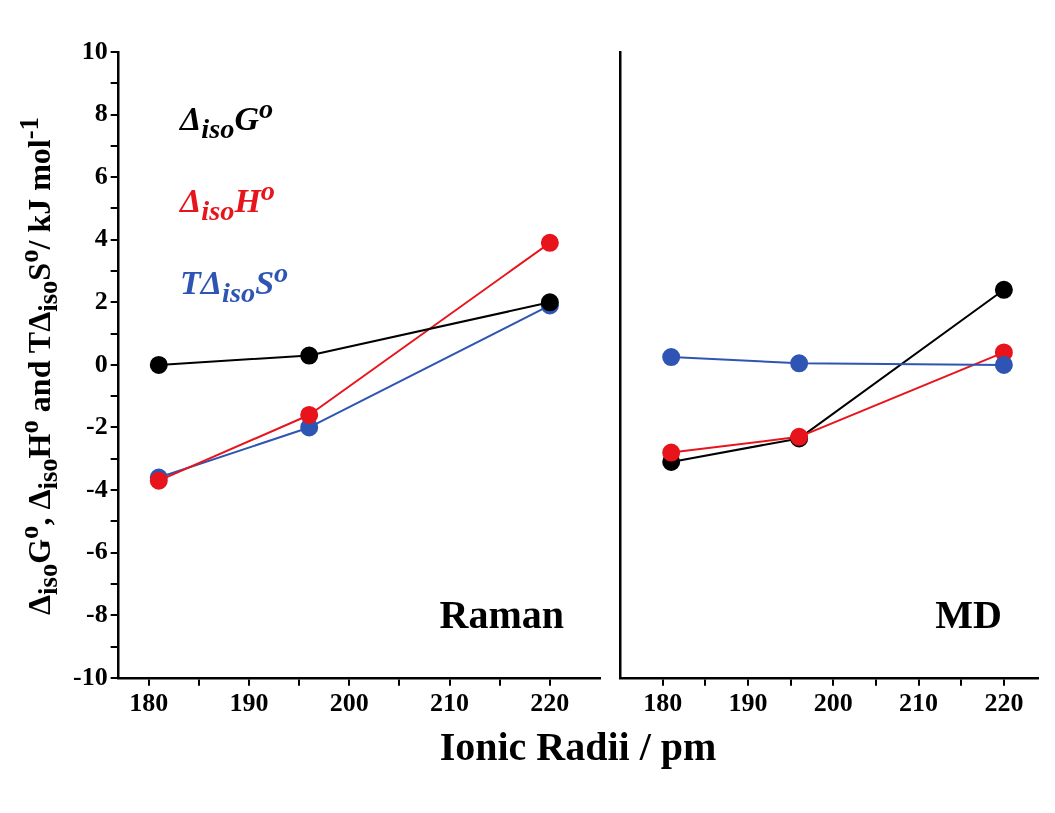 This screenshot has width=1055, height=813. Describe the element at coordinates (234, 283) in the screenshot. I see `text: TΔ$_{iso}$S$^{o}$` at that location.